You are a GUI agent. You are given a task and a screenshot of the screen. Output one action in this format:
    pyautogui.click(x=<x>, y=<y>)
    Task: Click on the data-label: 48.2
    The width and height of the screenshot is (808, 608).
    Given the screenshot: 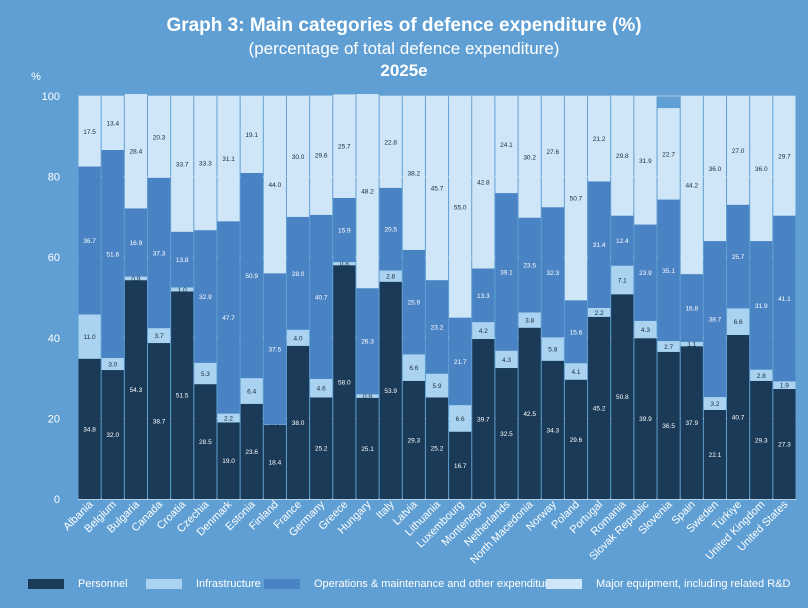 What is the action you would take?
    pyautogui.click(x=367, y=192)
    